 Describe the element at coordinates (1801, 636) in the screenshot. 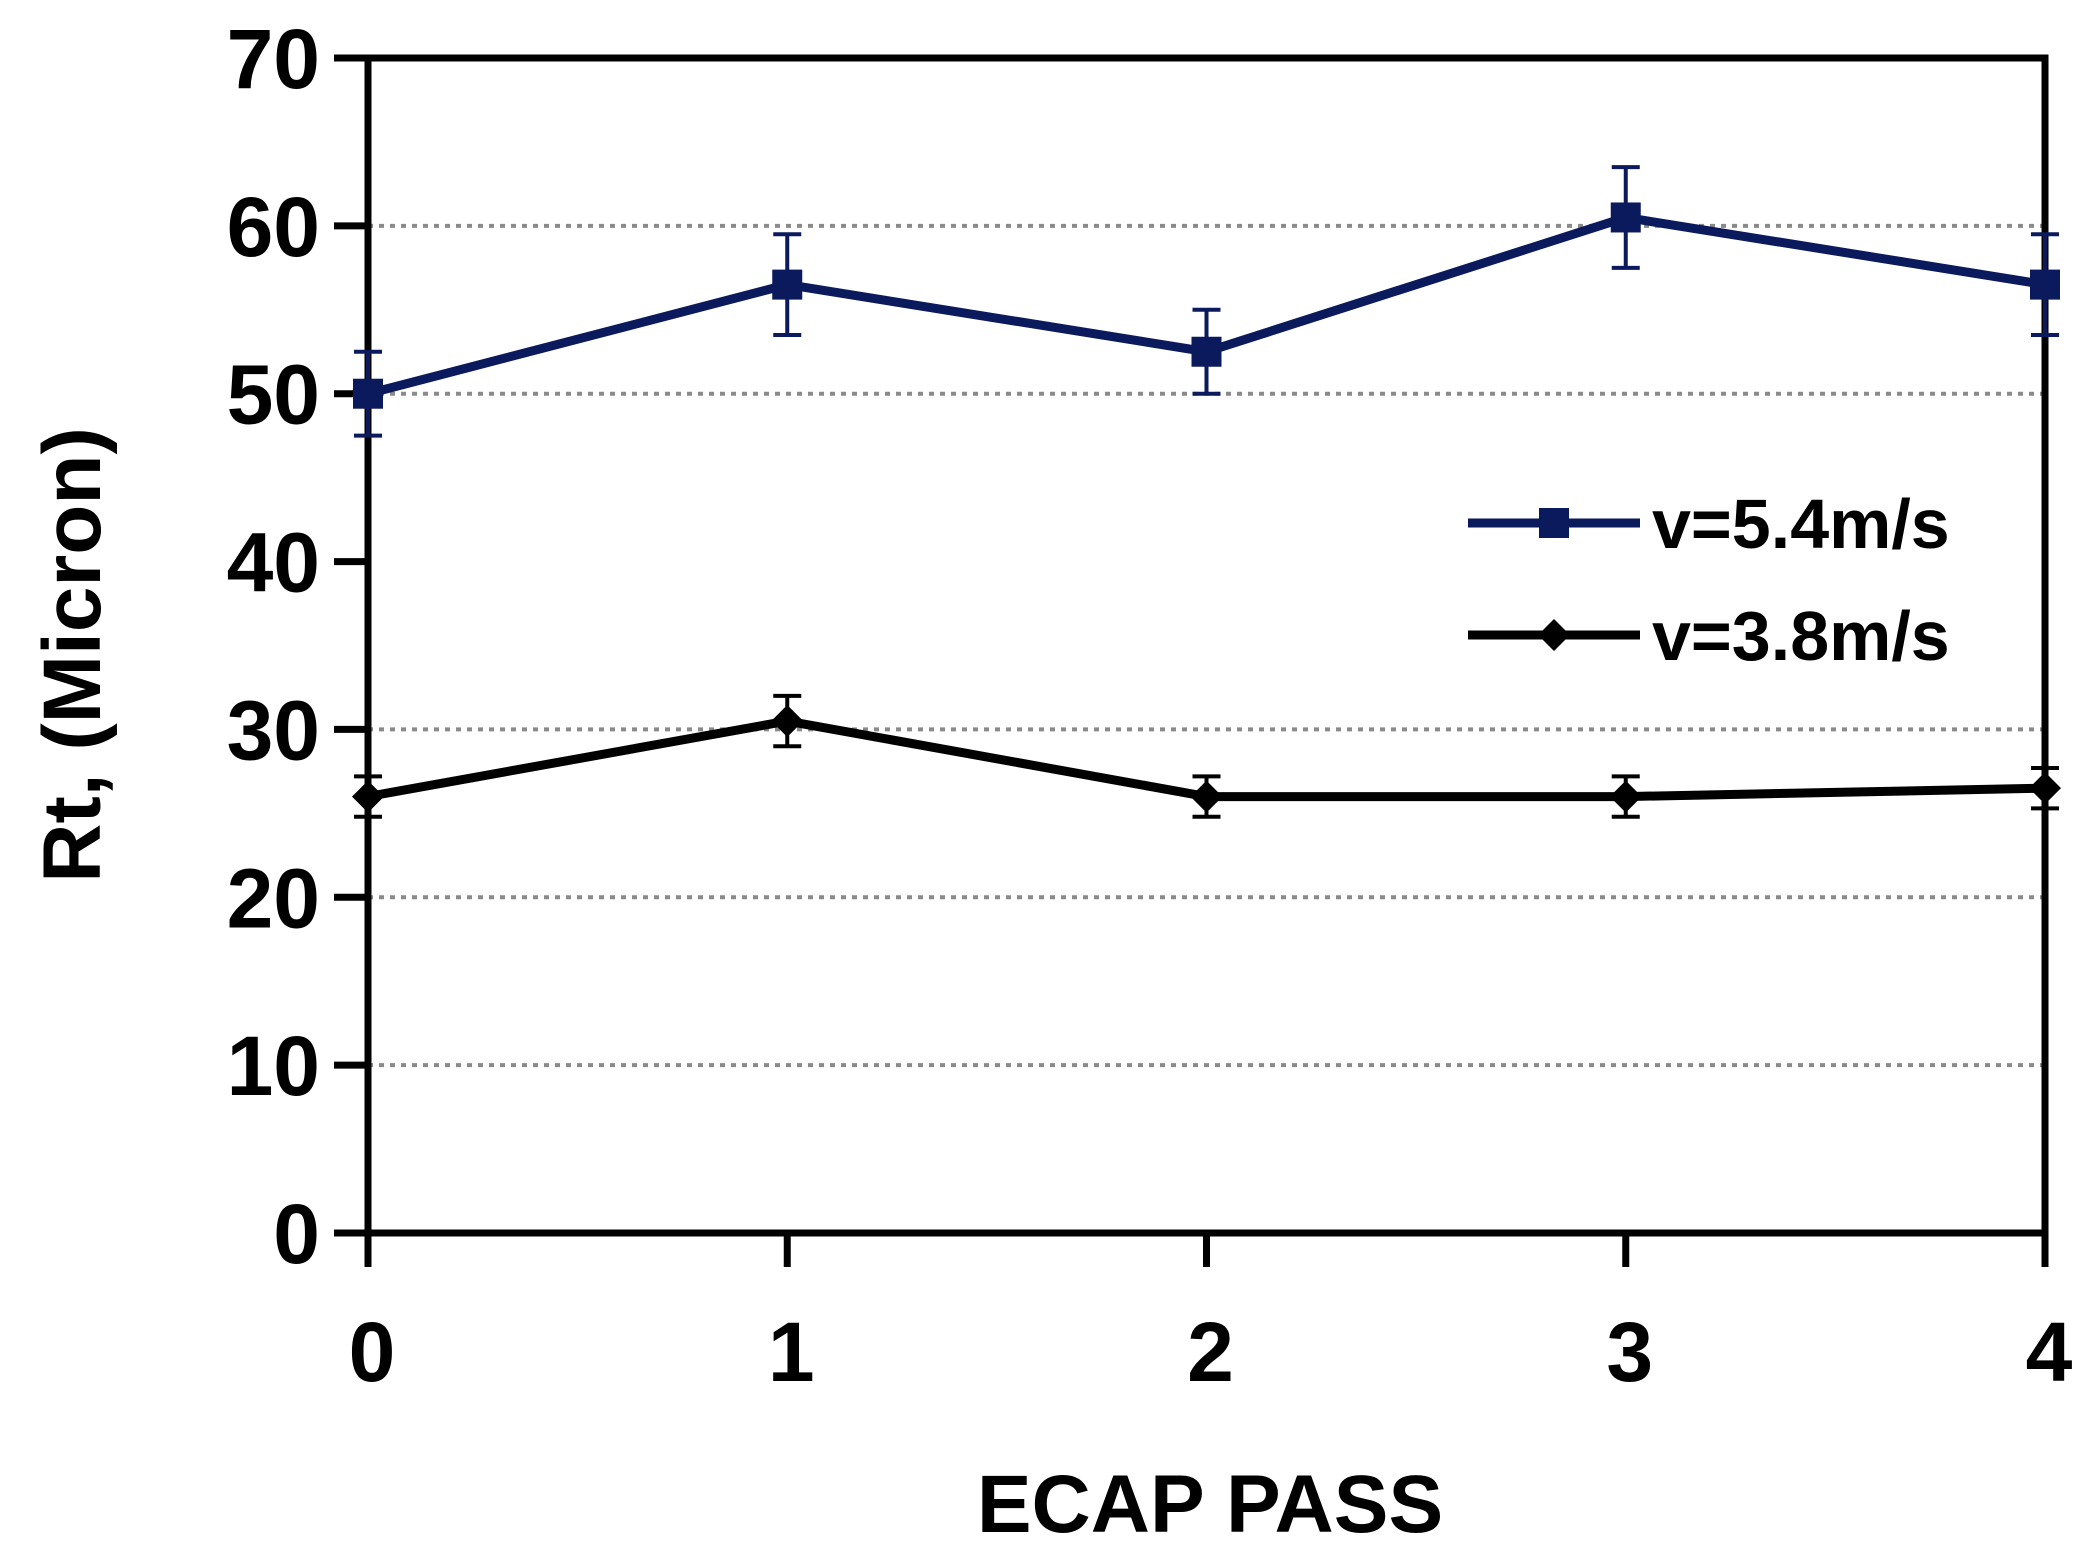

I see `legend-label: v=3.8m/s` at that location.